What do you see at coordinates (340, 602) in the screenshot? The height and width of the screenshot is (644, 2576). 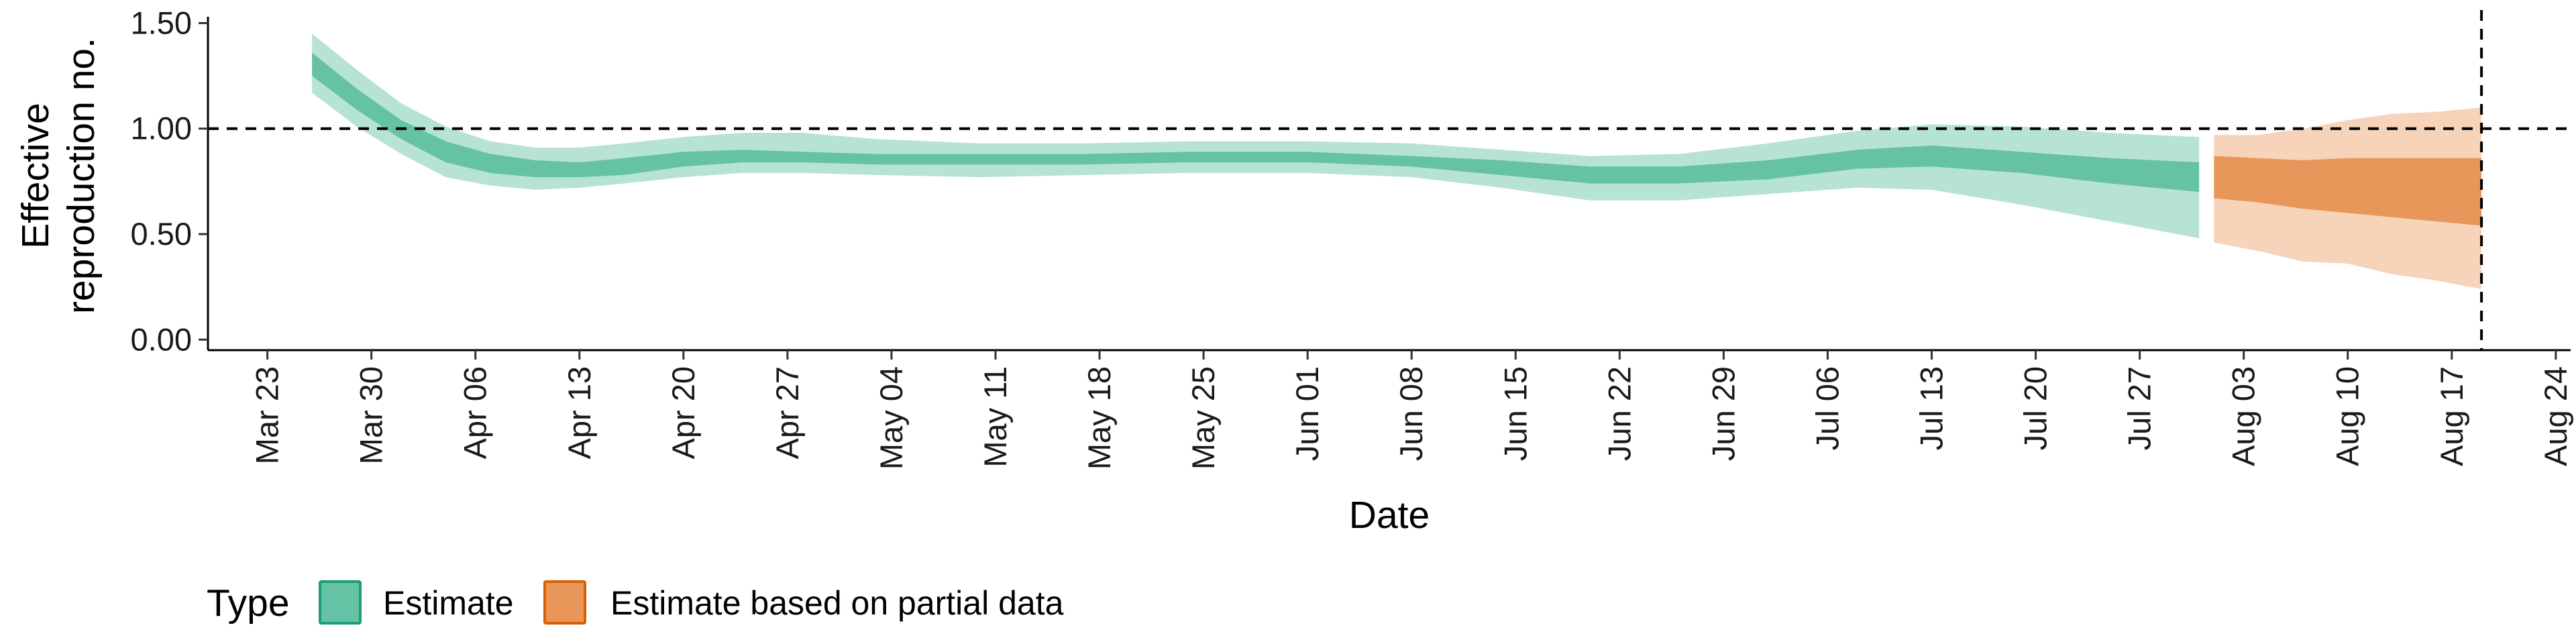 I see `legend-key-estimate` at bounding box center [340, 602].